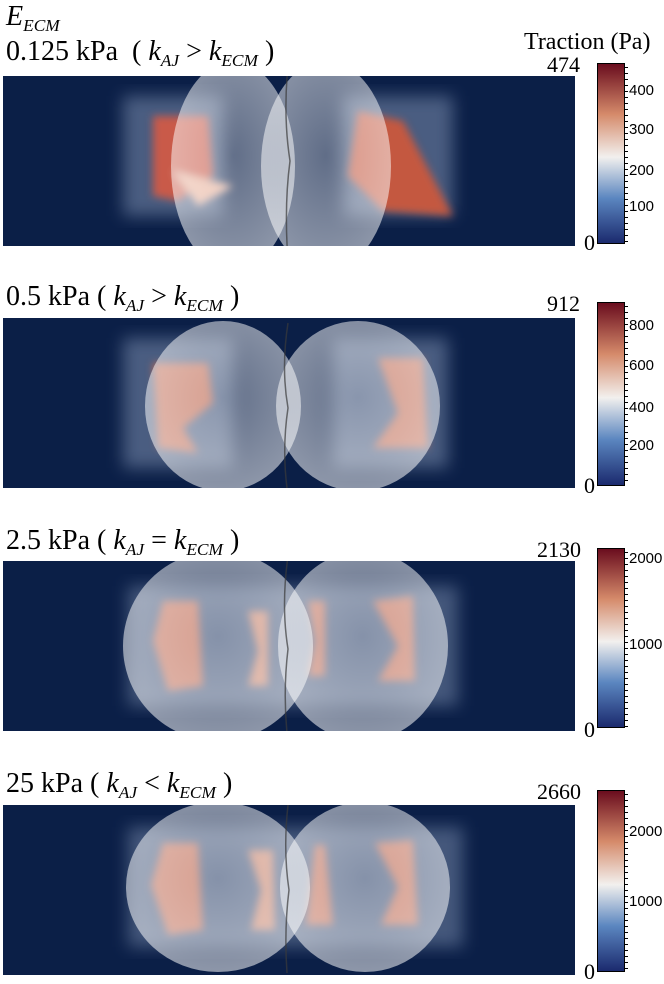 This screenshot has height=984, width=664. Describe the element at coordinates (646, 831) in the screenshot. I see `colorbar-4-tick-2000: 2000` at that location.